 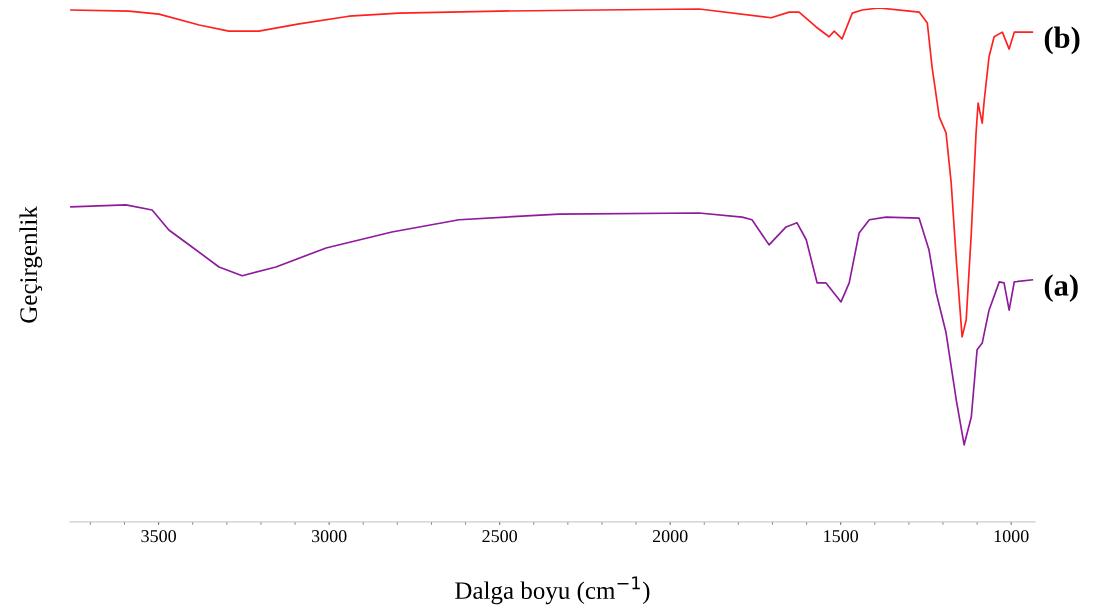 I want to click on x-tick-label: 2500, so click(x=500, y=536).